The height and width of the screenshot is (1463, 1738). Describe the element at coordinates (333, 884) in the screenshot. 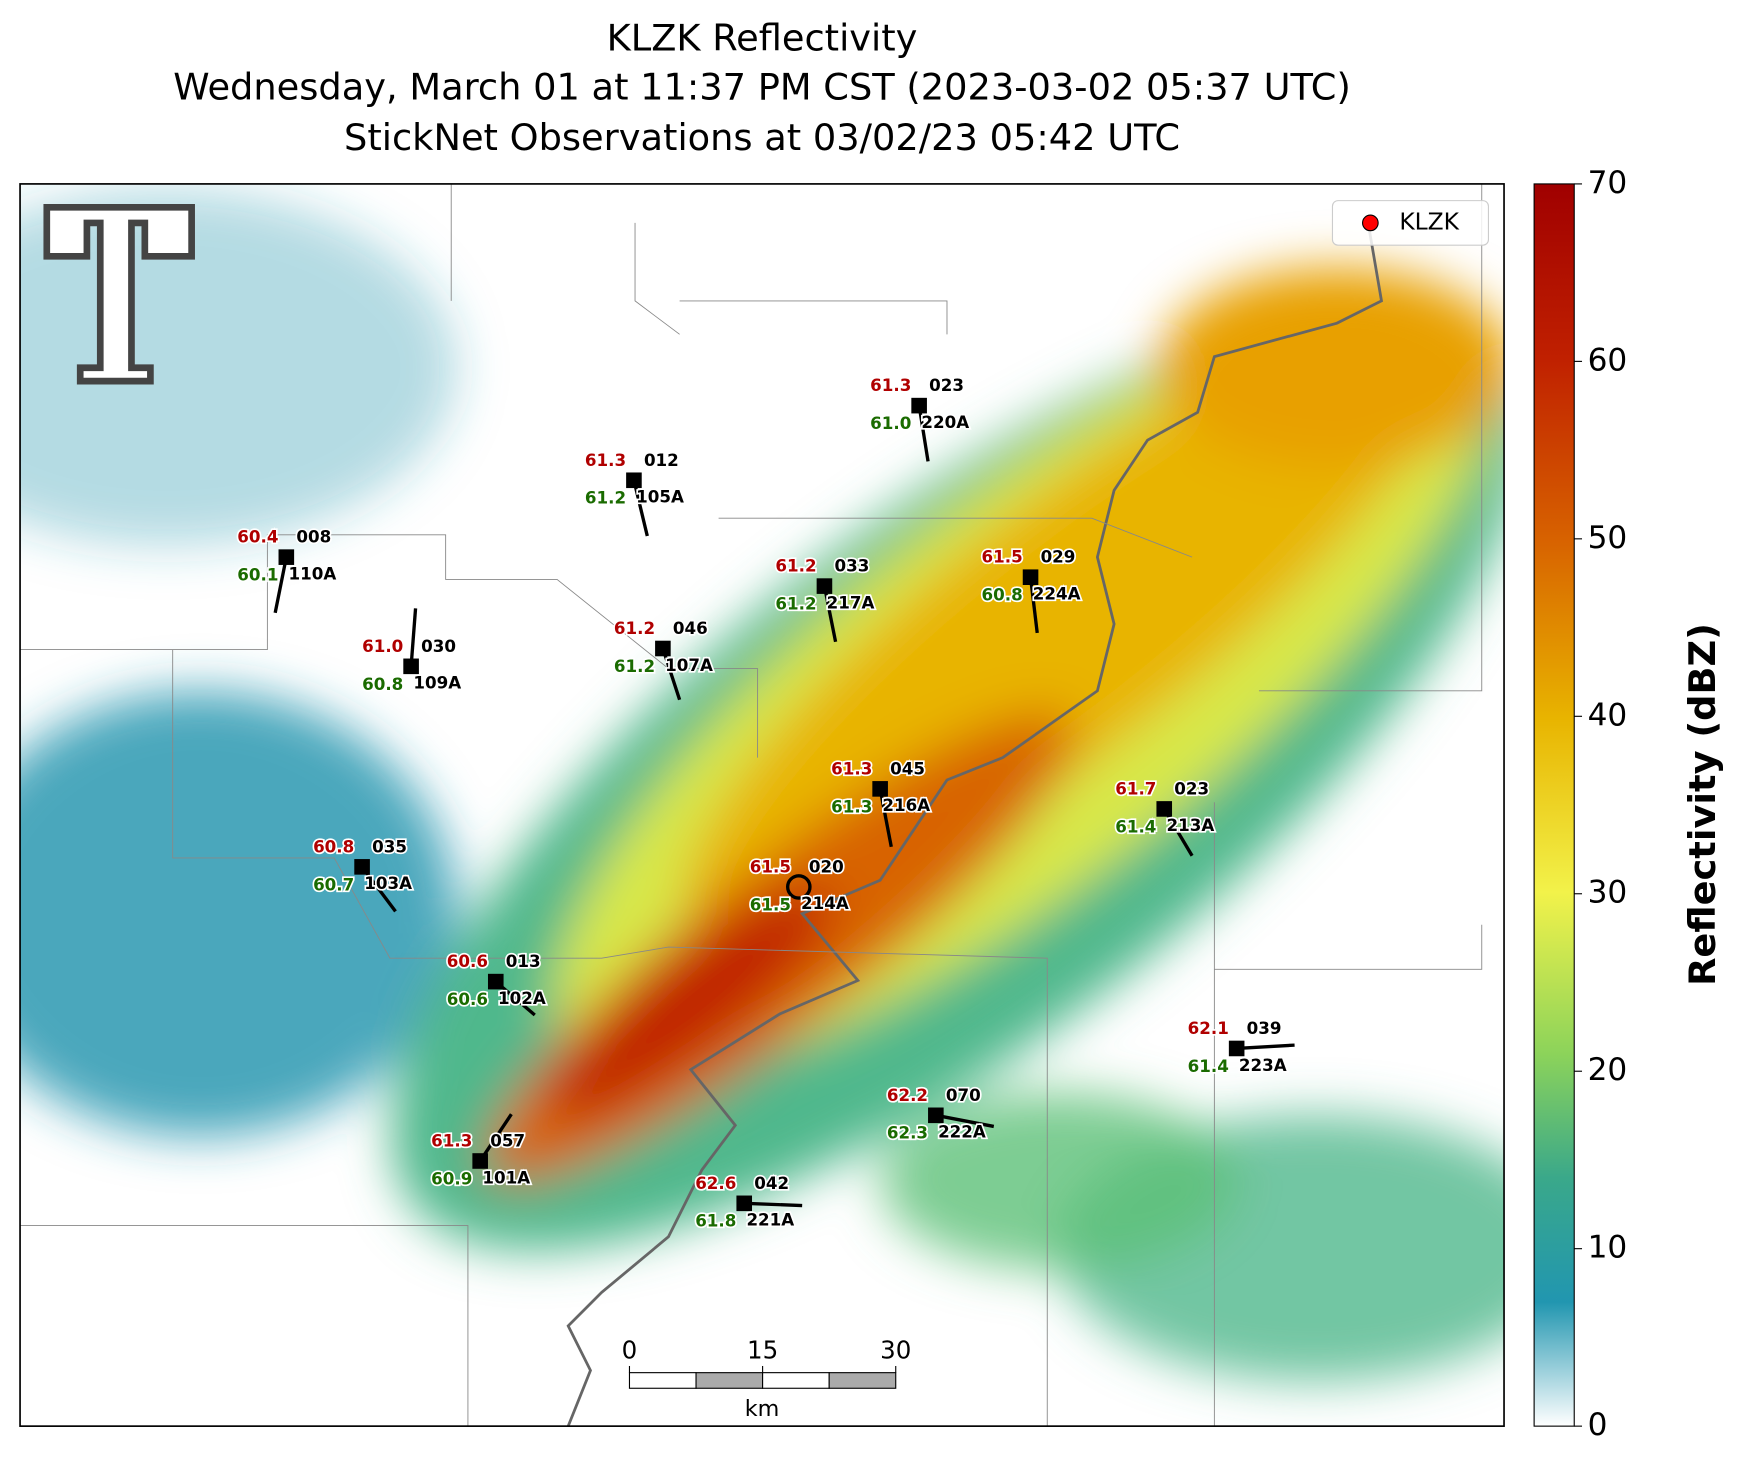

I see `dewpoint: 60.7` at that location.